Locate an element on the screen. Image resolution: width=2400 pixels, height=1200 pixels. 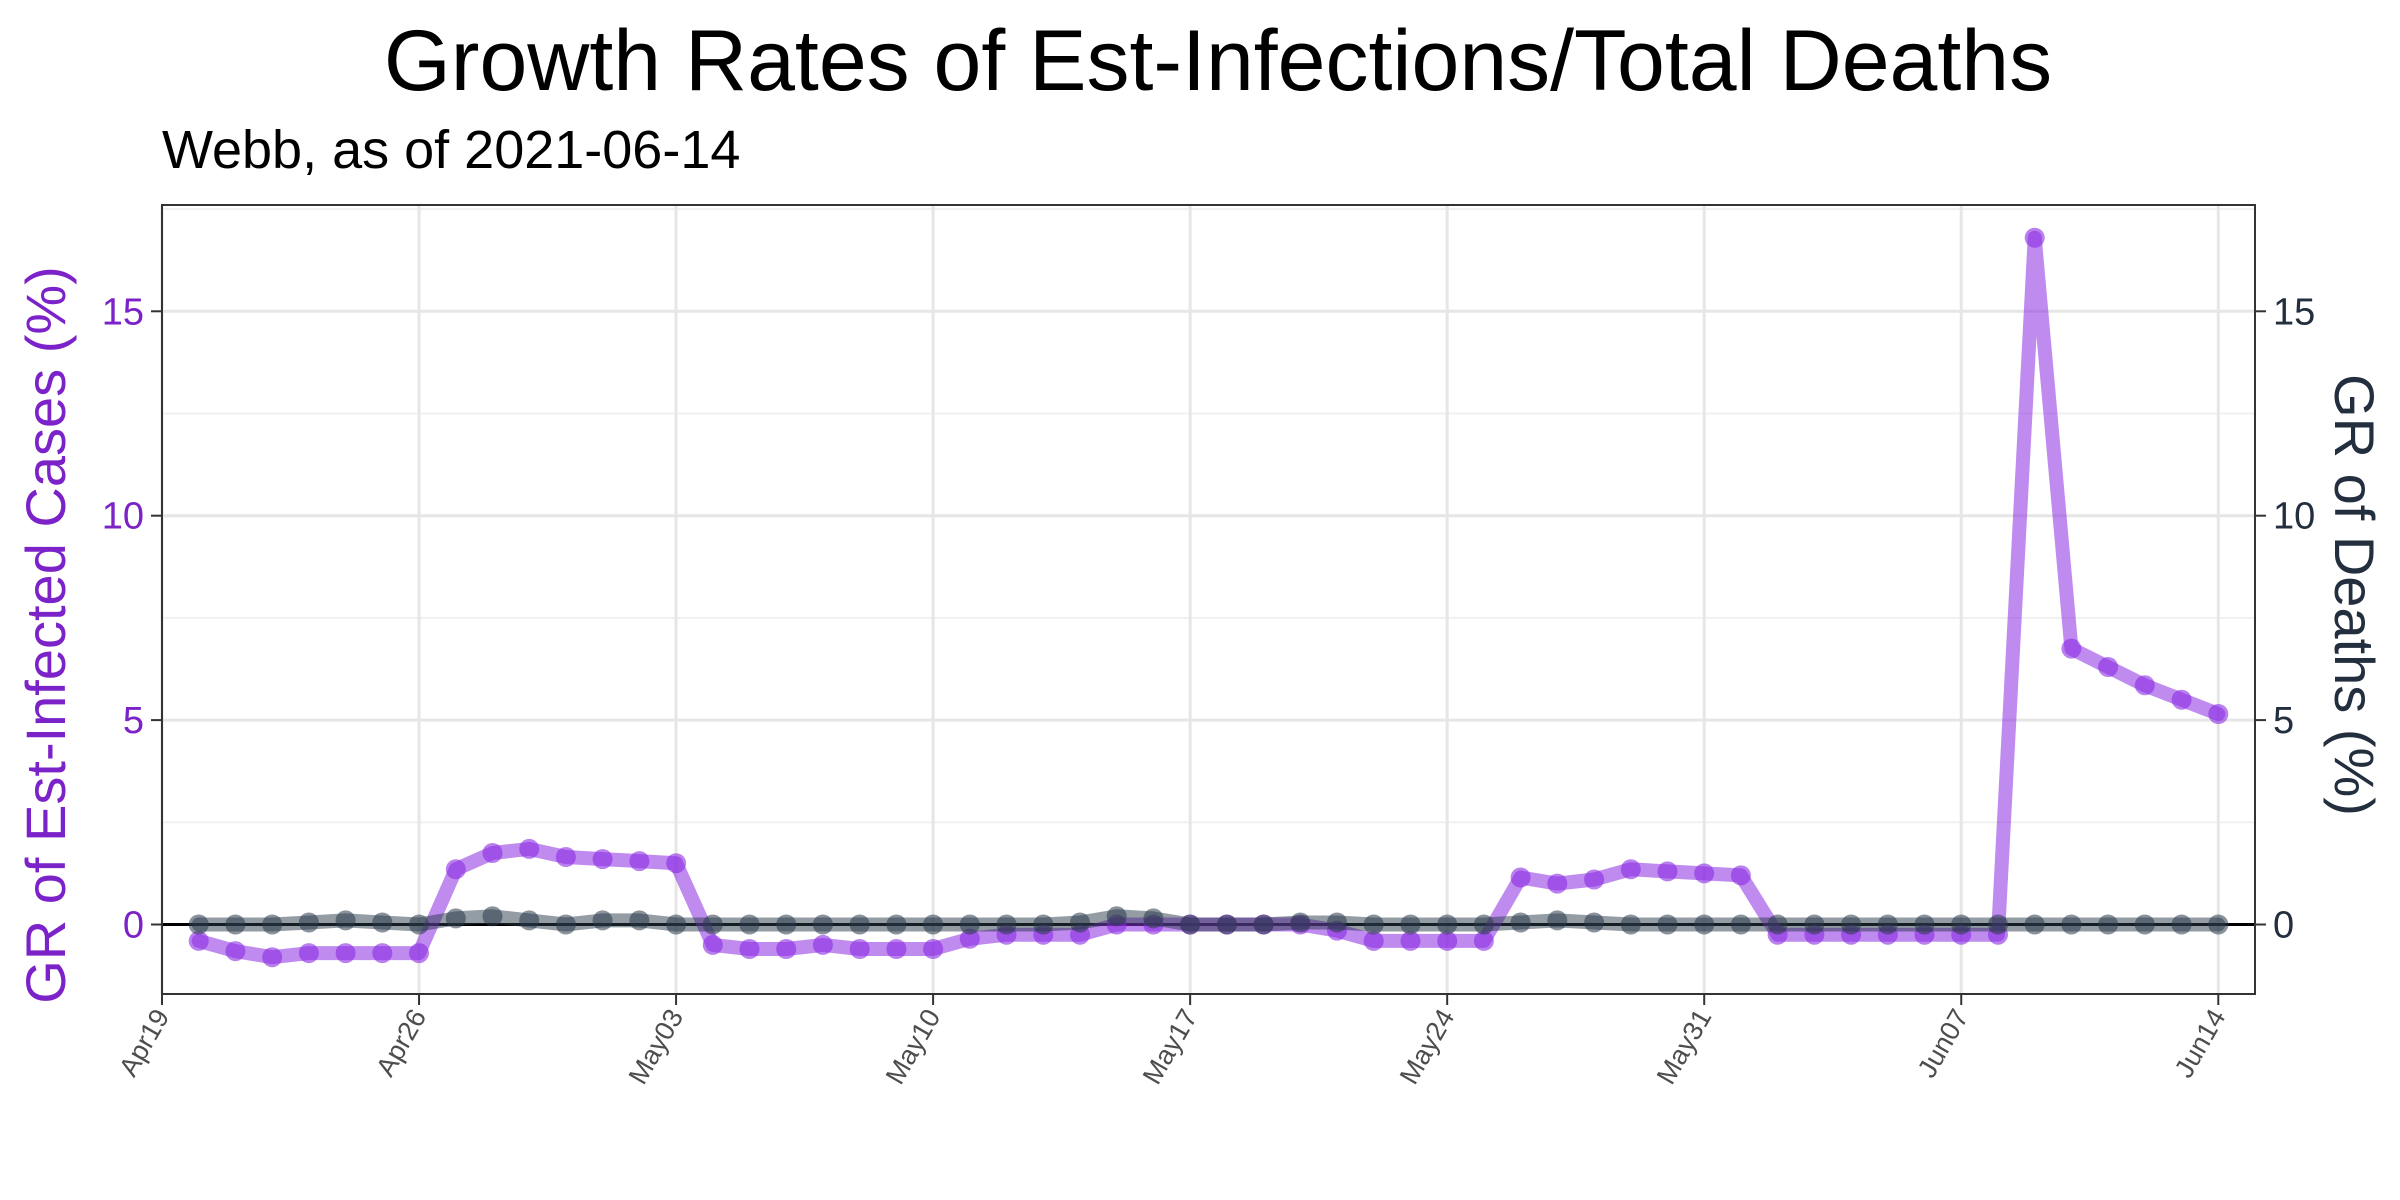
y-tick-label-right: 0 is located at coordinates (2283, 926).